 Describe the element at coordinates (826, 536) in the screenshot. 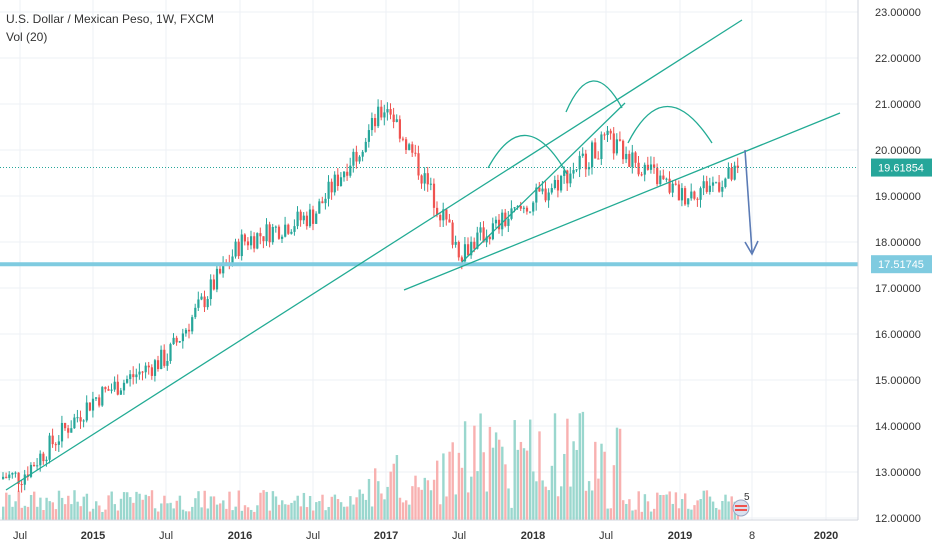

I see `x-tick-label: 2020` at that location.